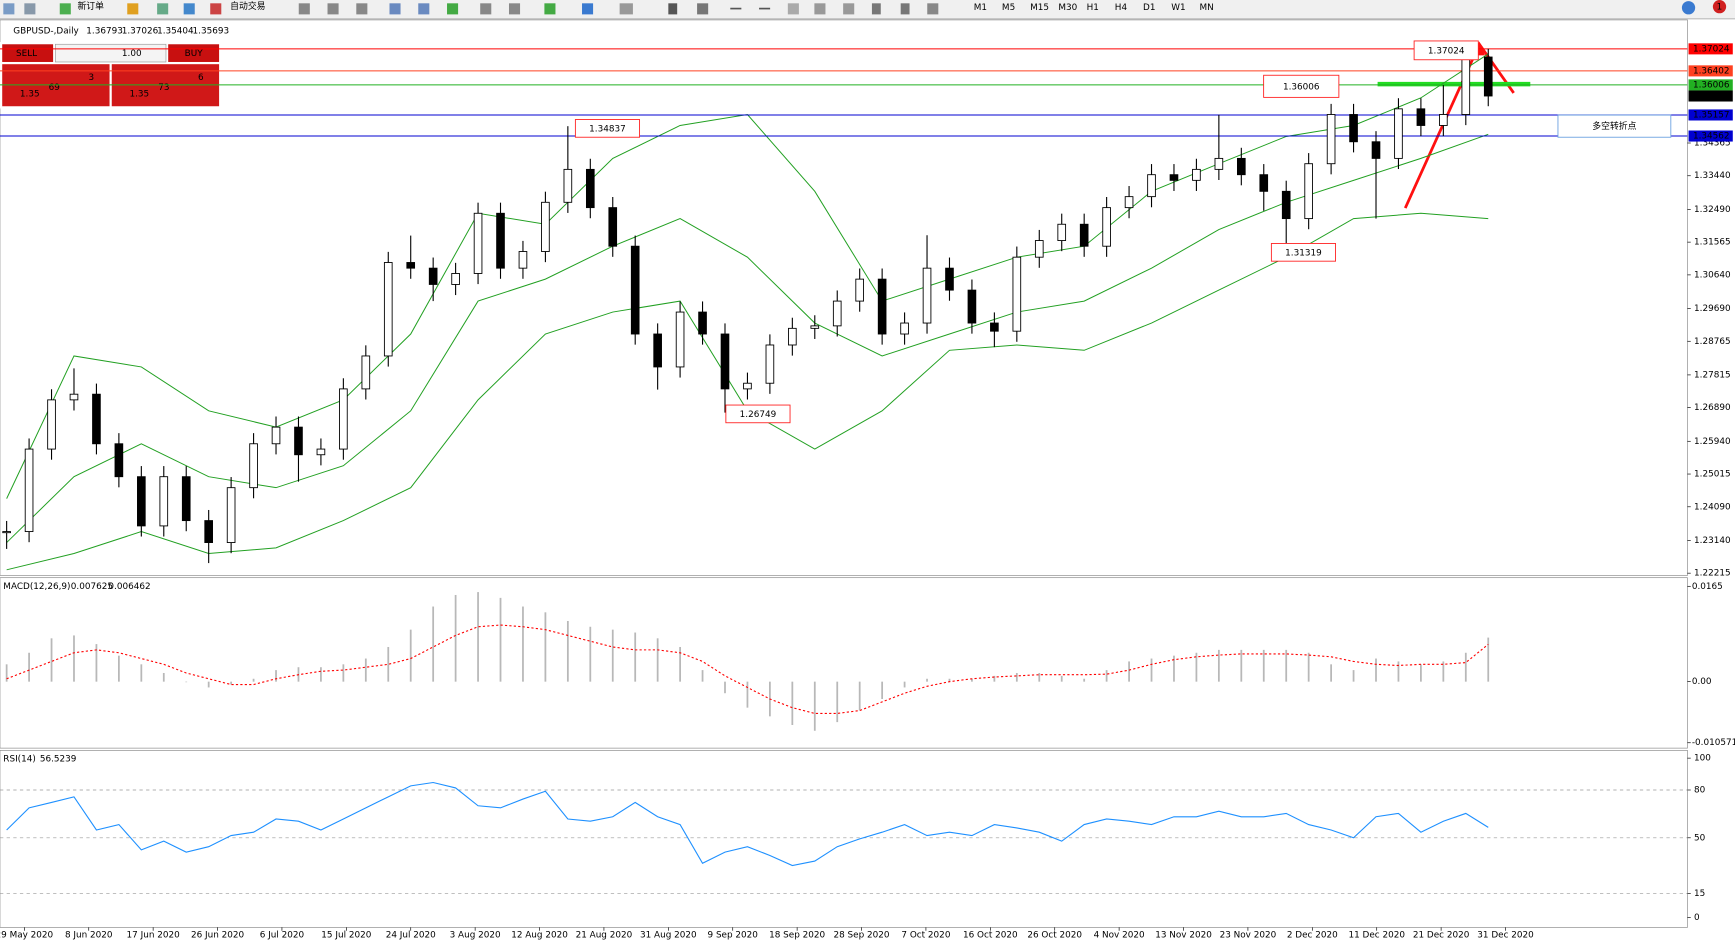 The height and width of the screenshot is (944, 1735). I want to click on y-tick-label: 1.22215, so click(1712, 574).